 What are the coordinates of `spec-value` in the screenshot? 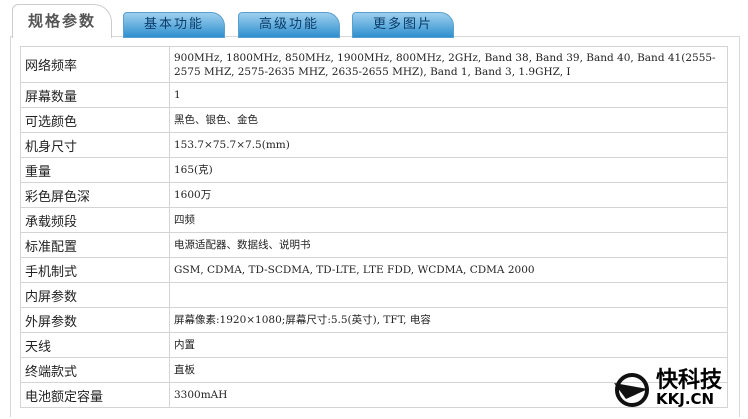 It's located at (448, 295).